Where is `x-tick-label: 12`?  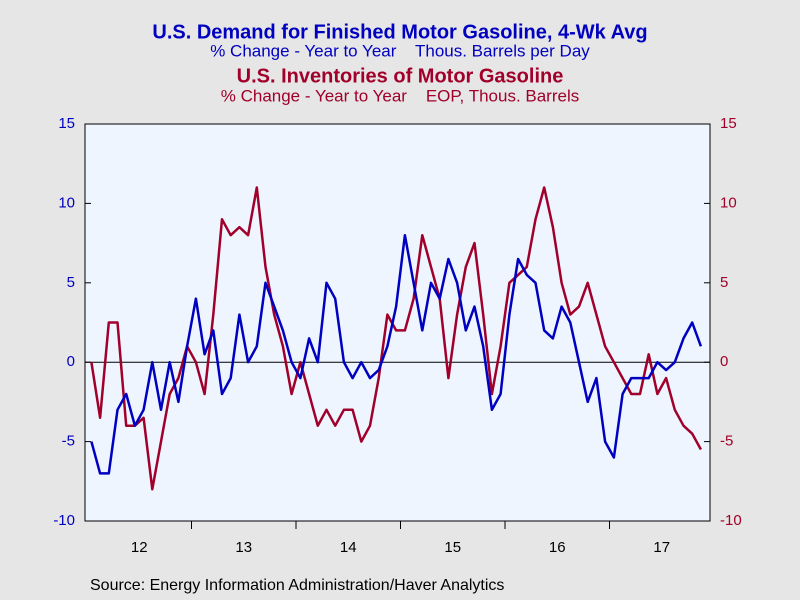
x-tick-label: 12 is located at coordinates (139, 547).